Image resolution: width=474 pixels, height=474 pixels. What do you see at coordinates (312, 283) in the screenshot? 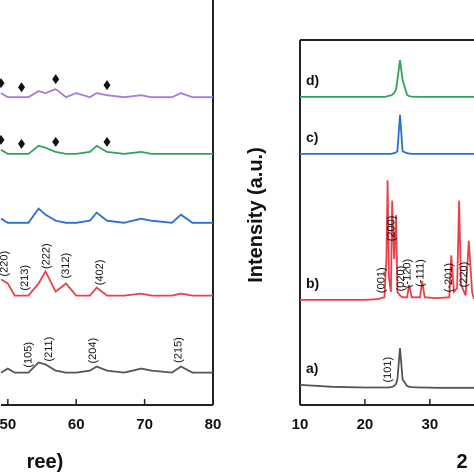
I see `series-name: b)` at bounding box center [312, 283].